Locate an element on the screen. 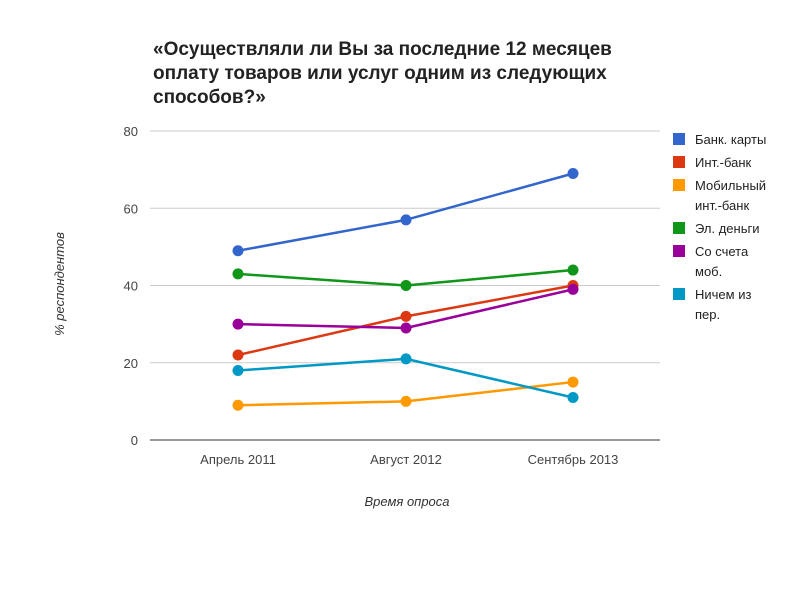 The height and width of the screenshot is (600, 800). x-axis-title: Время опроса is located at coordinates (406, 501).